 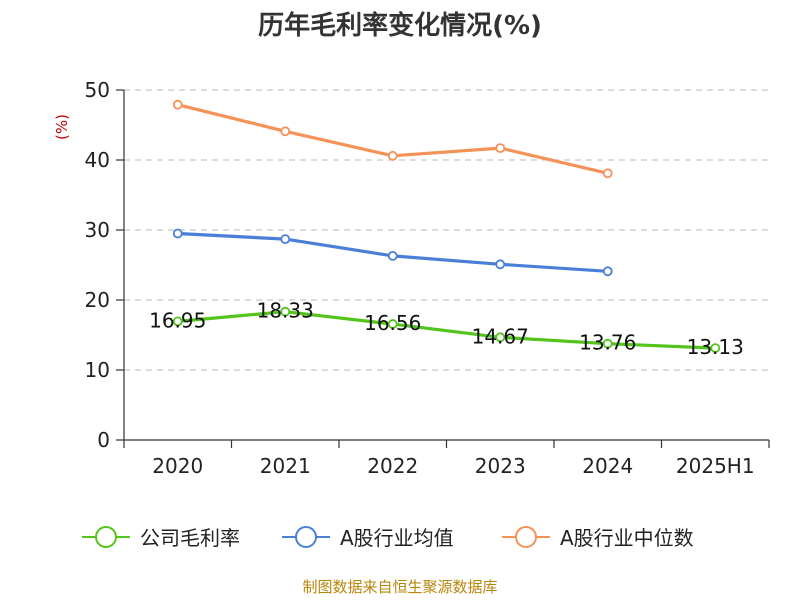 I want to click on y-tick-label: 50, so click(x=97, y=90).